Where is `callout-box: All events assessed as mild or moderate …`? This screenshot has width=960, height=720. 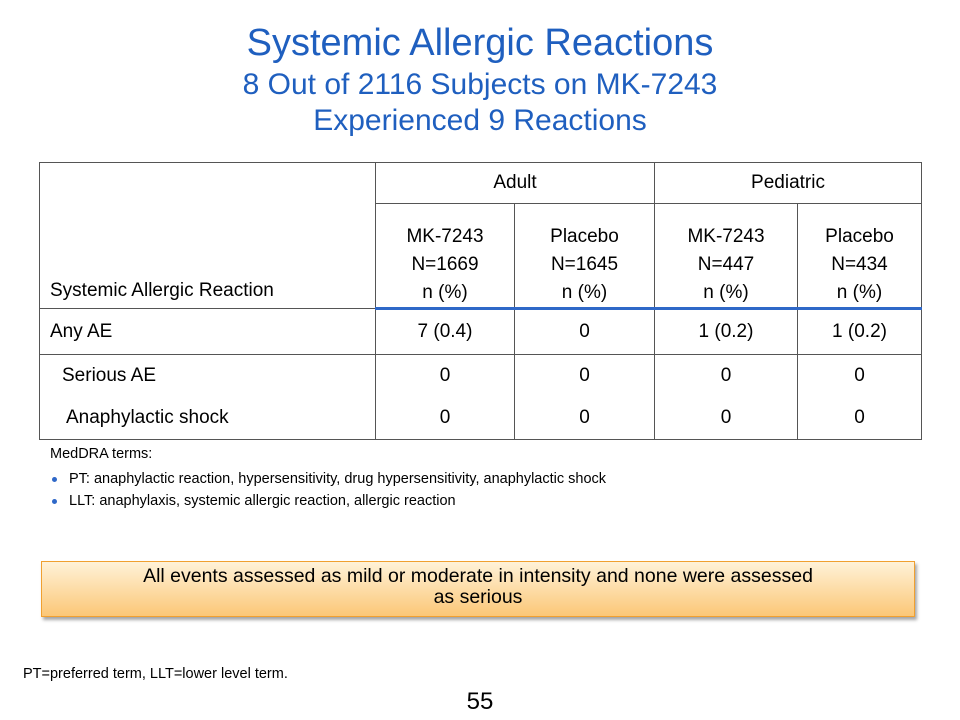
callout-box: All events assessed as mild or moderate … is located at coordinates (478, 589).